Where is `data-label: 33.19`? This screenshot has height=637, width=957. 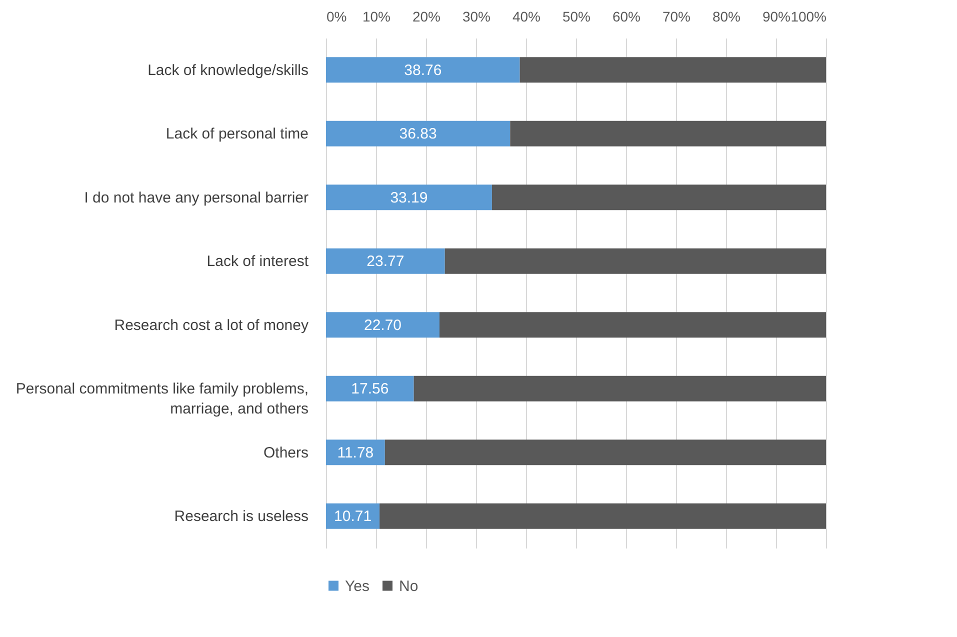
data-label: 33.19 is located at coordinates (409, 197).